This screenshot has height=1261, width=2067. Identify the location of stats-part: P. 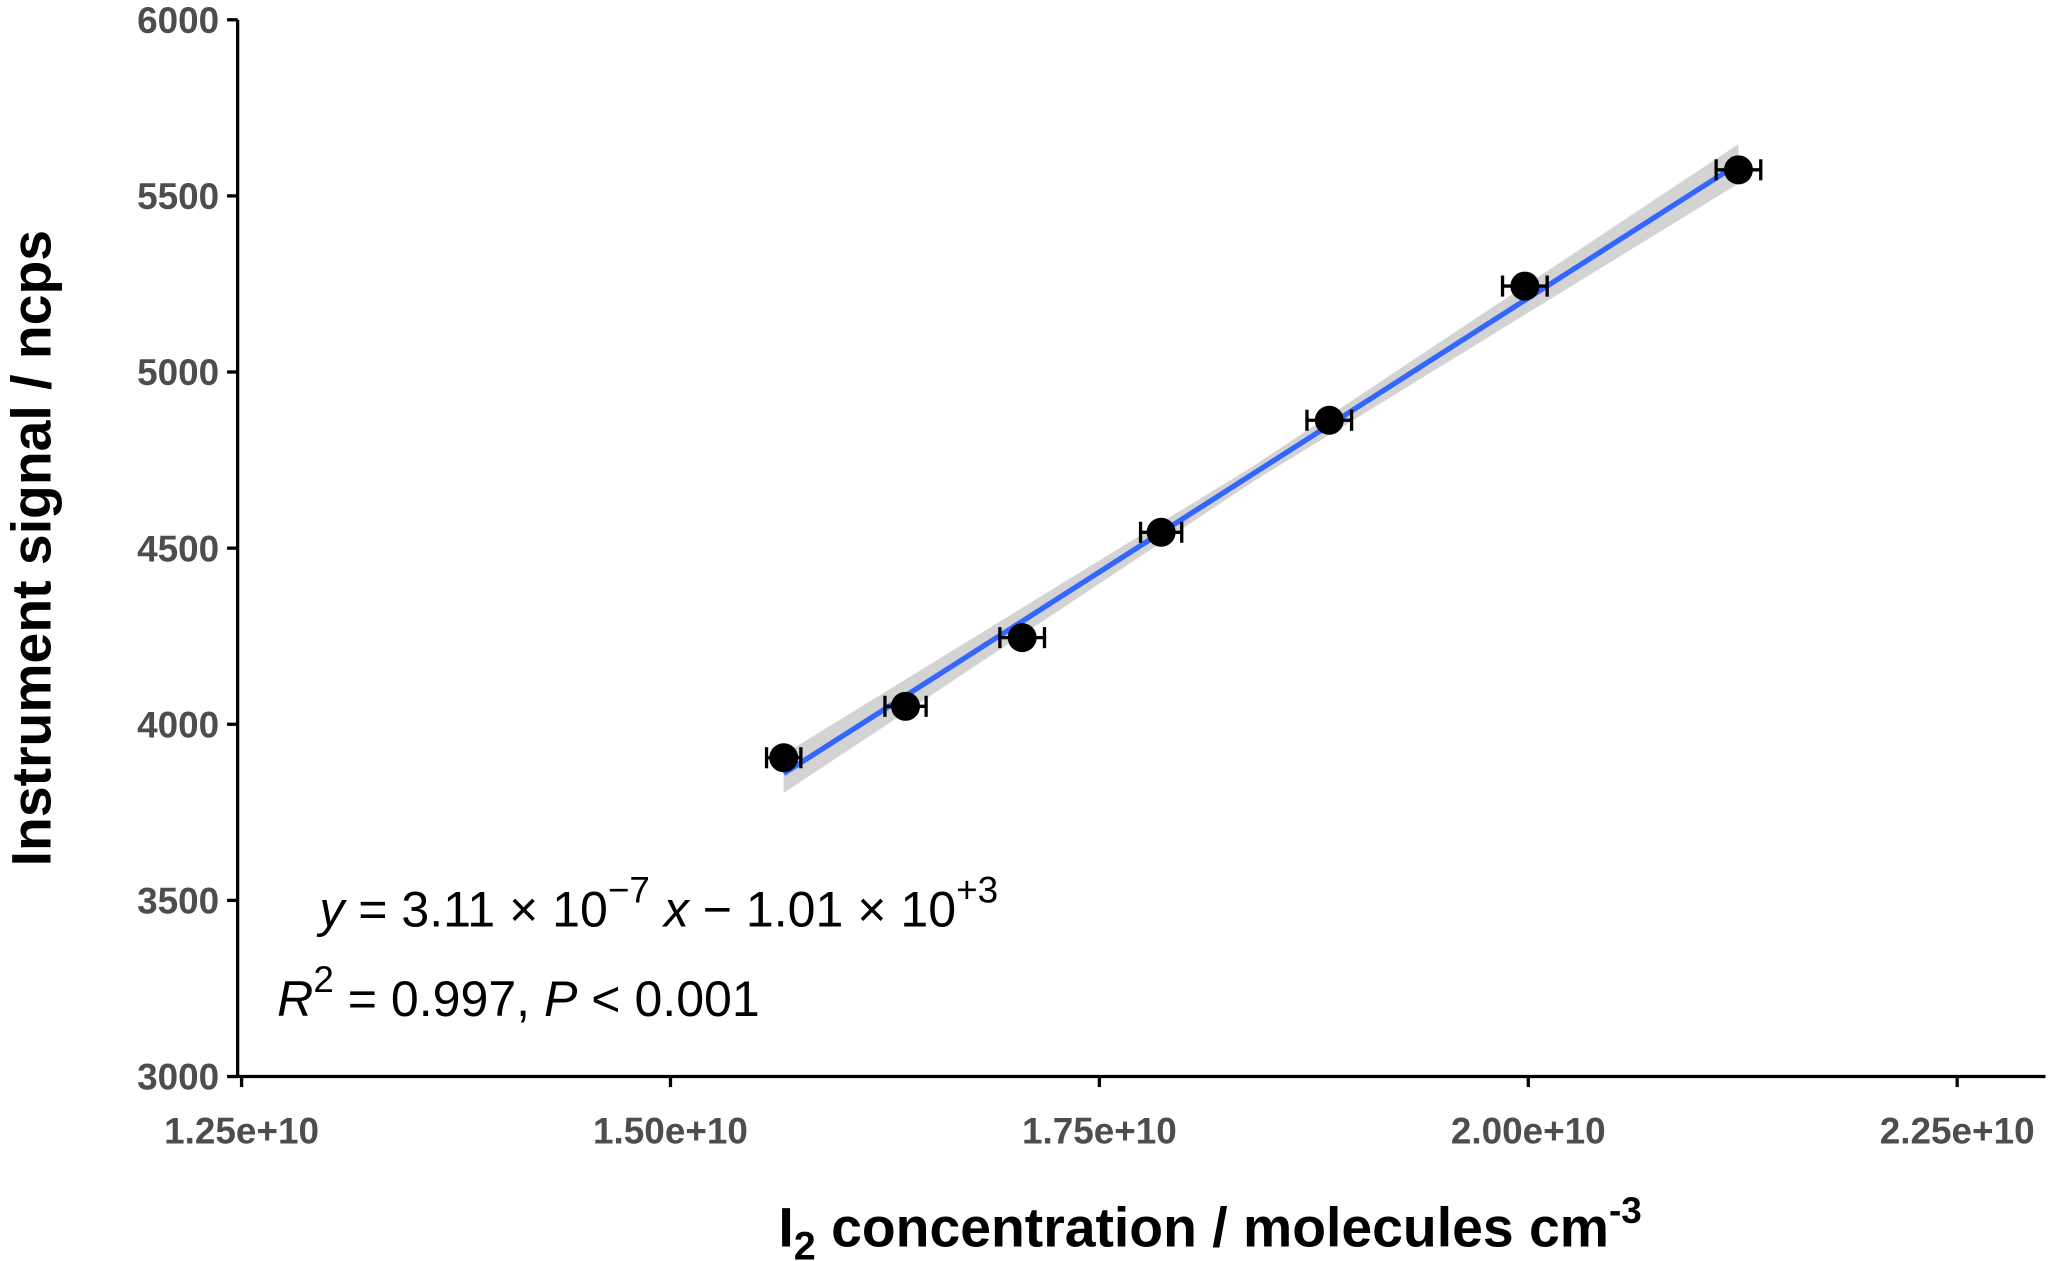
(561, 999).